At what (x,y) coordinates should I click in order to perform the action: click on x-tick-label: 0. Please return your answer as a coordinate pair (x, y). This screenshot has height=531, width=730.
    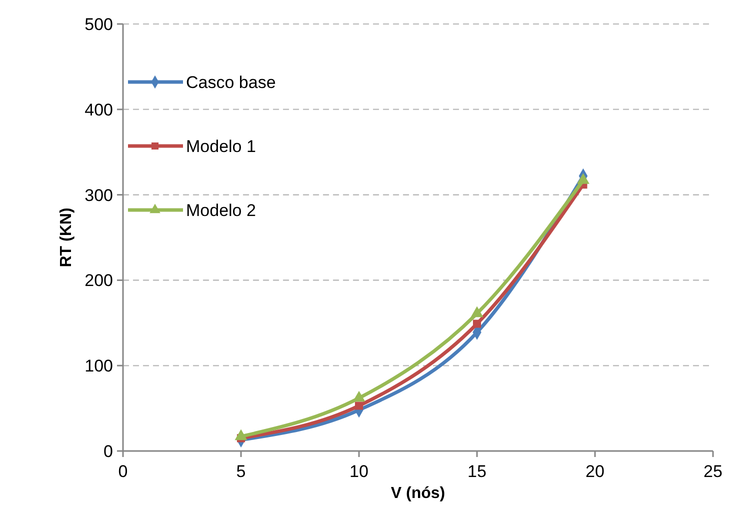
    Looking at the image, I should click on (123, 471).